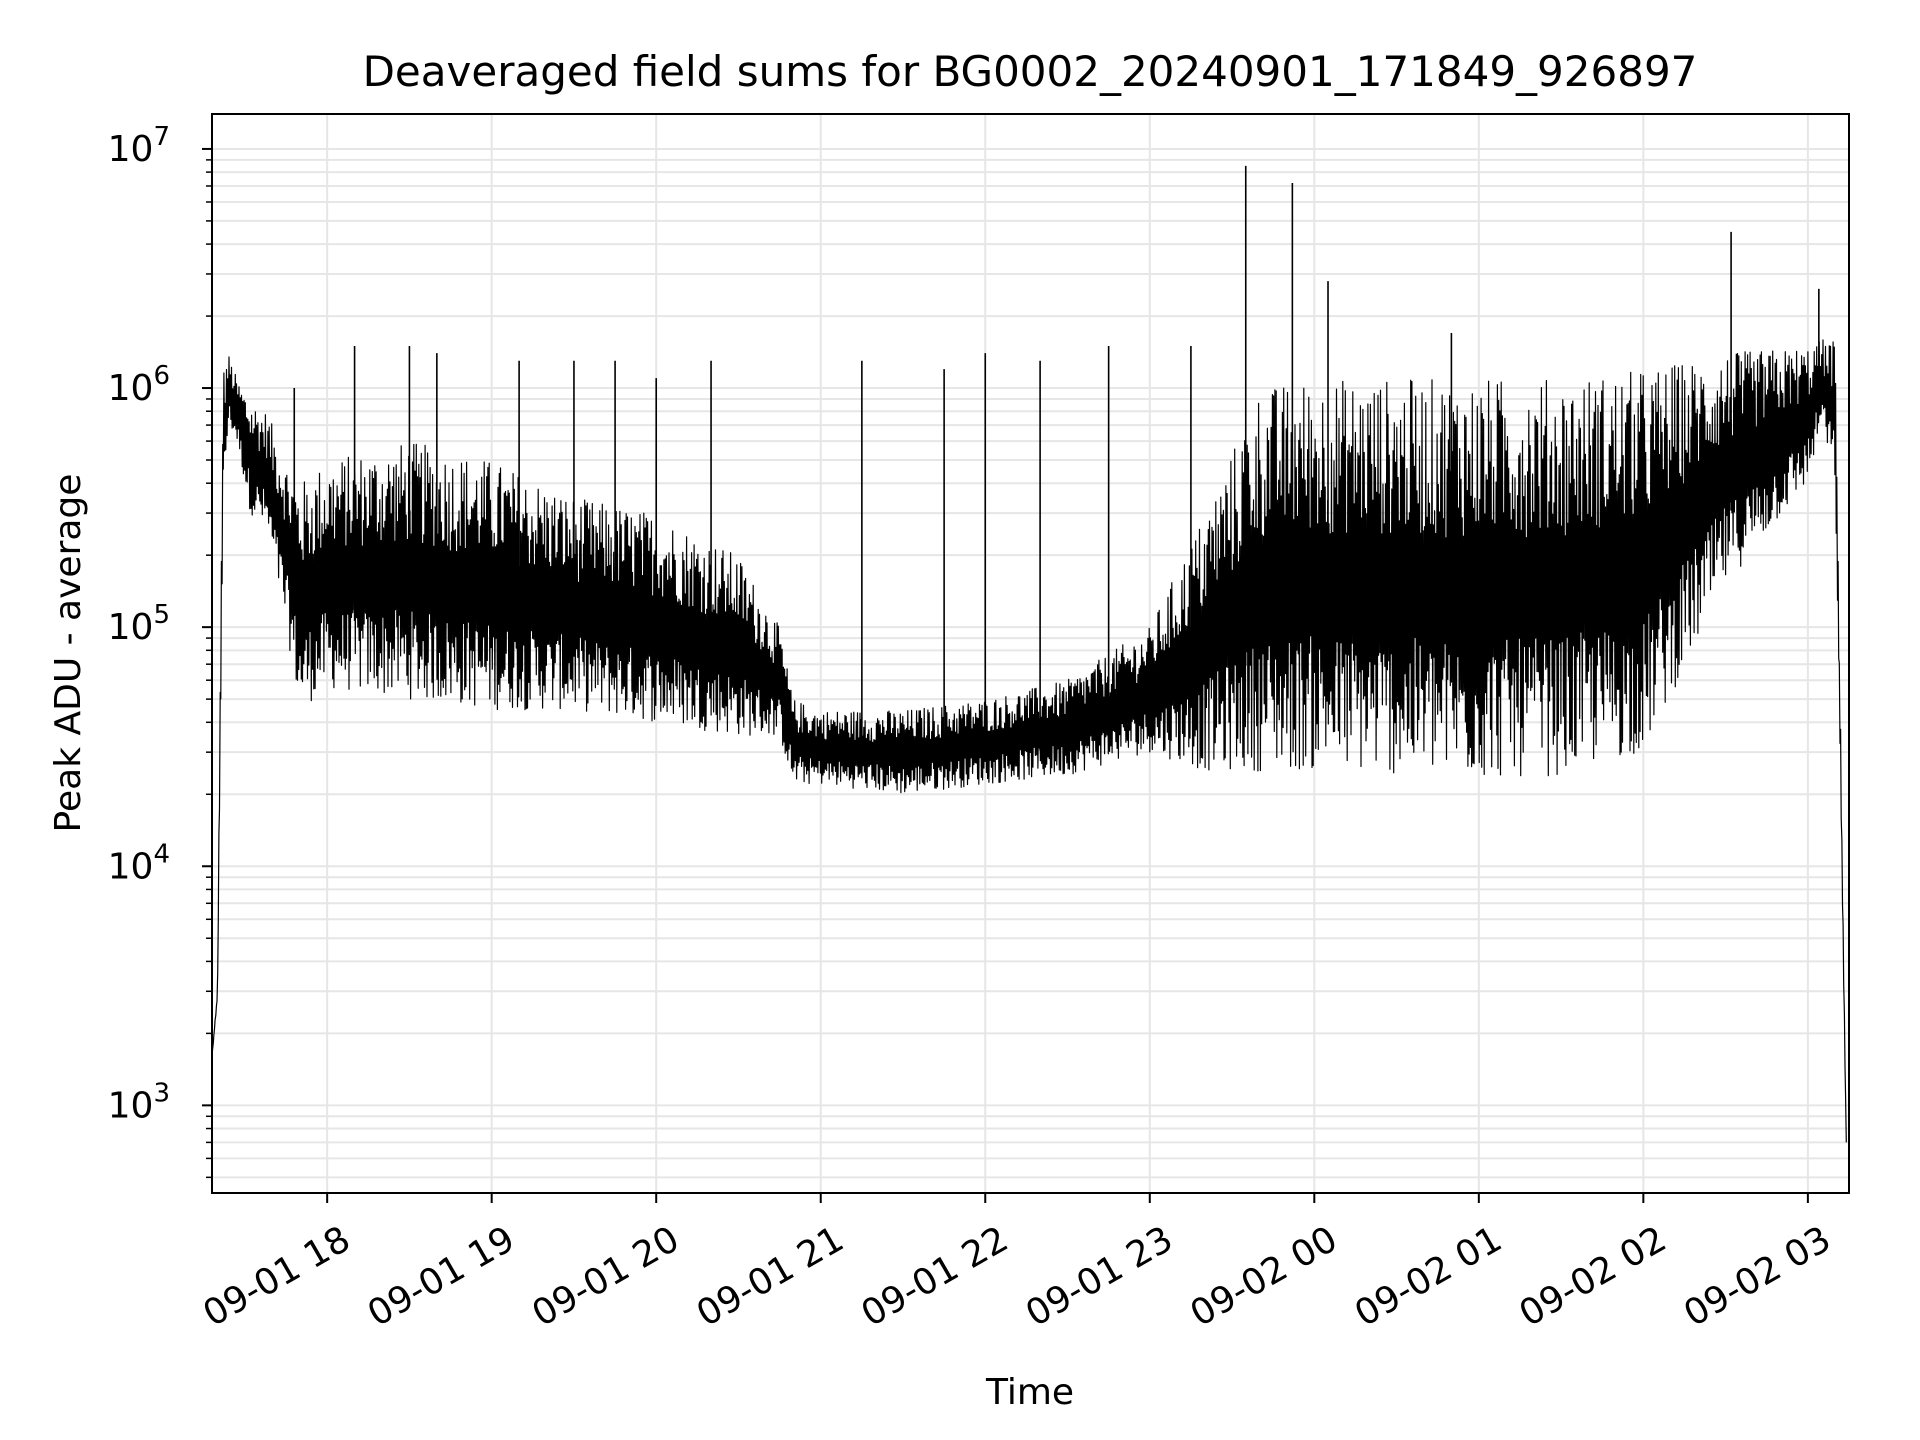 The width and height of the screenshot is (1920, 1440). I want to click on y-tick-label-exponent: 7, so click(161, 137).